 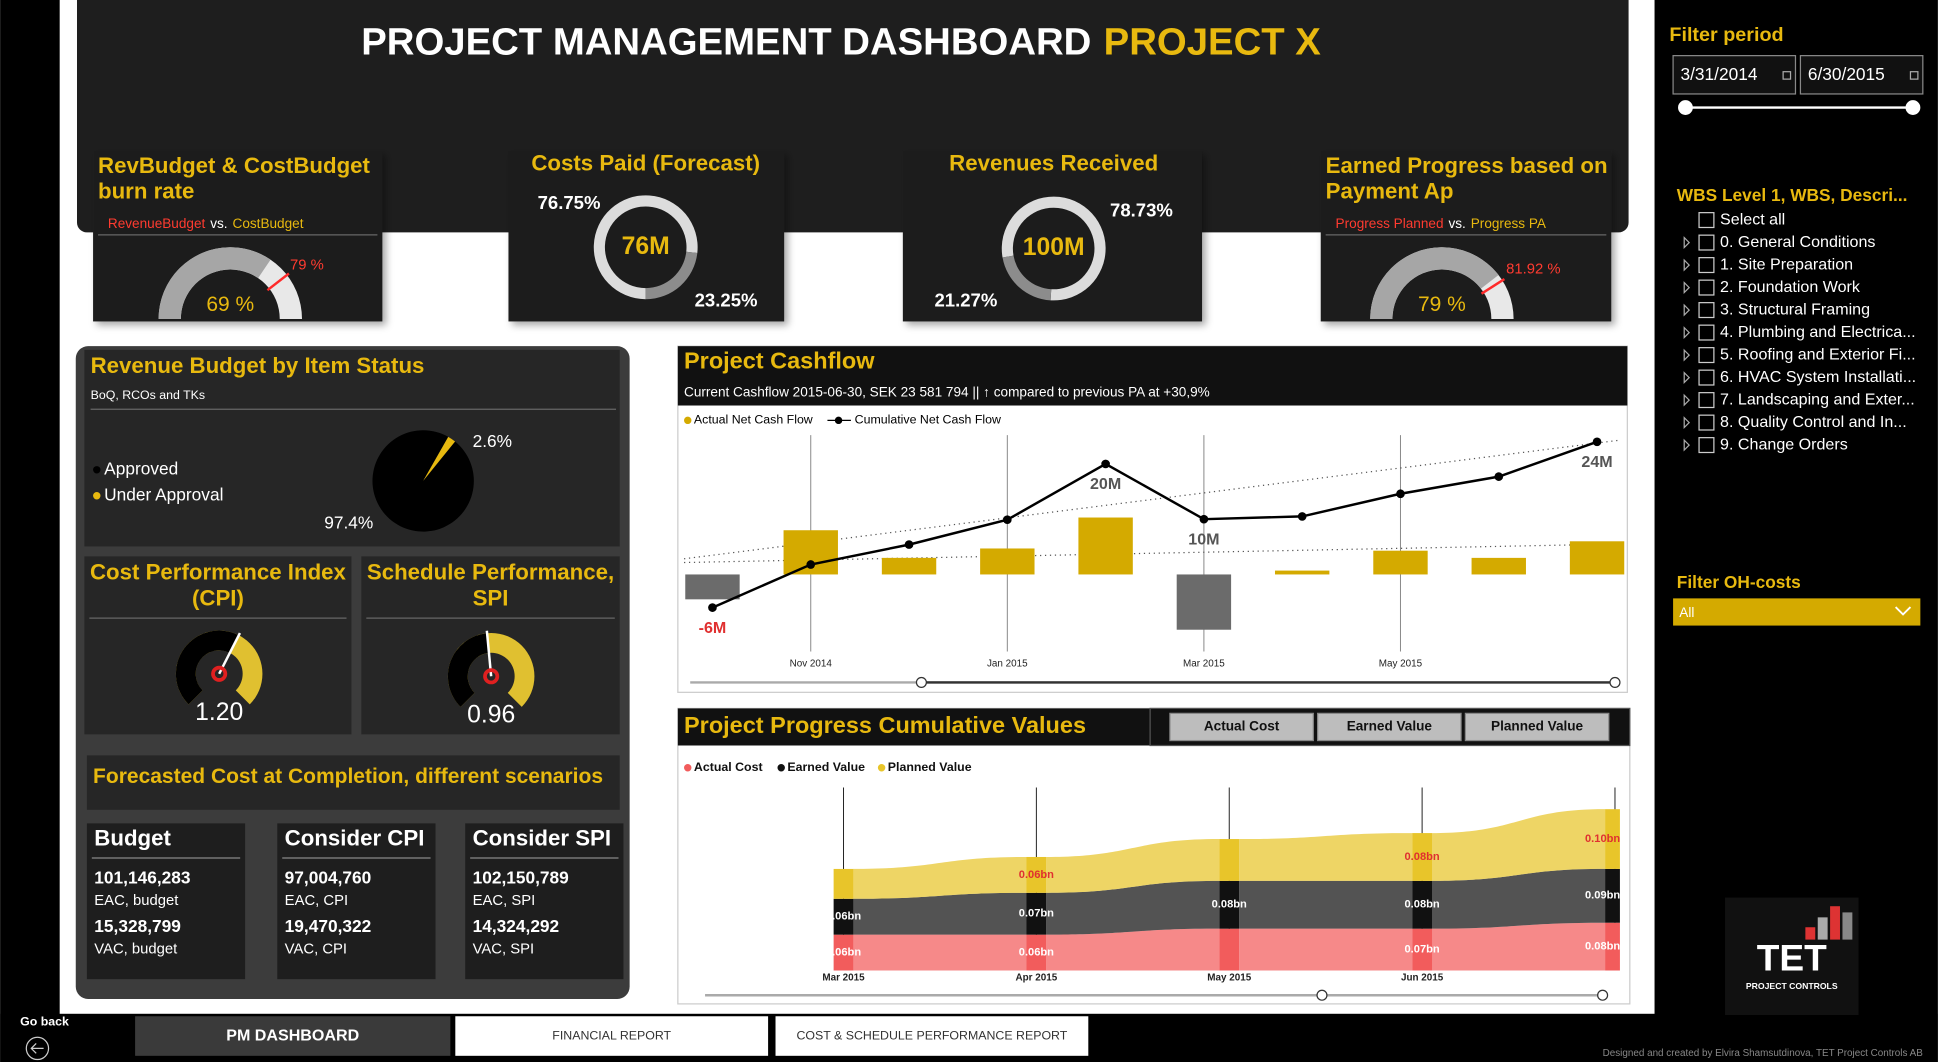 I want to click on button-label: Earned Value, so click(x=1390, y=726).